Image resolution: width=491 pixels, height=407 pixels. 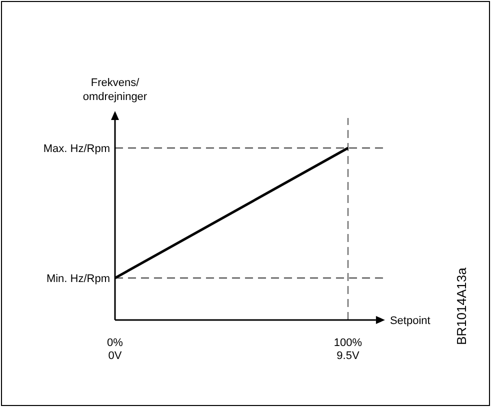 I want to click on x-tick-label: 0%, so click(x=115, y=343).